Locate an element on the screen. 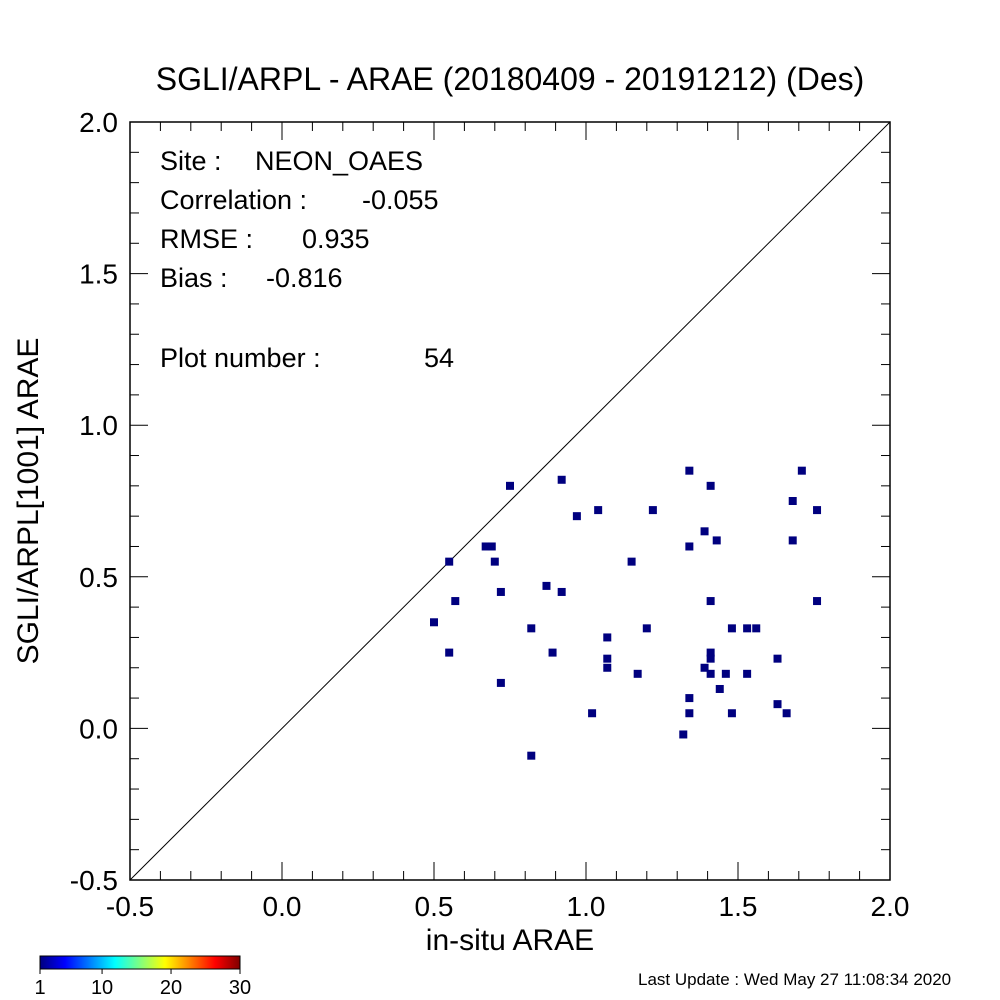 The height and width of the screenshot is (1000, 1000). colorbar-tick-label: 10 is located at coordinates (102, 988).